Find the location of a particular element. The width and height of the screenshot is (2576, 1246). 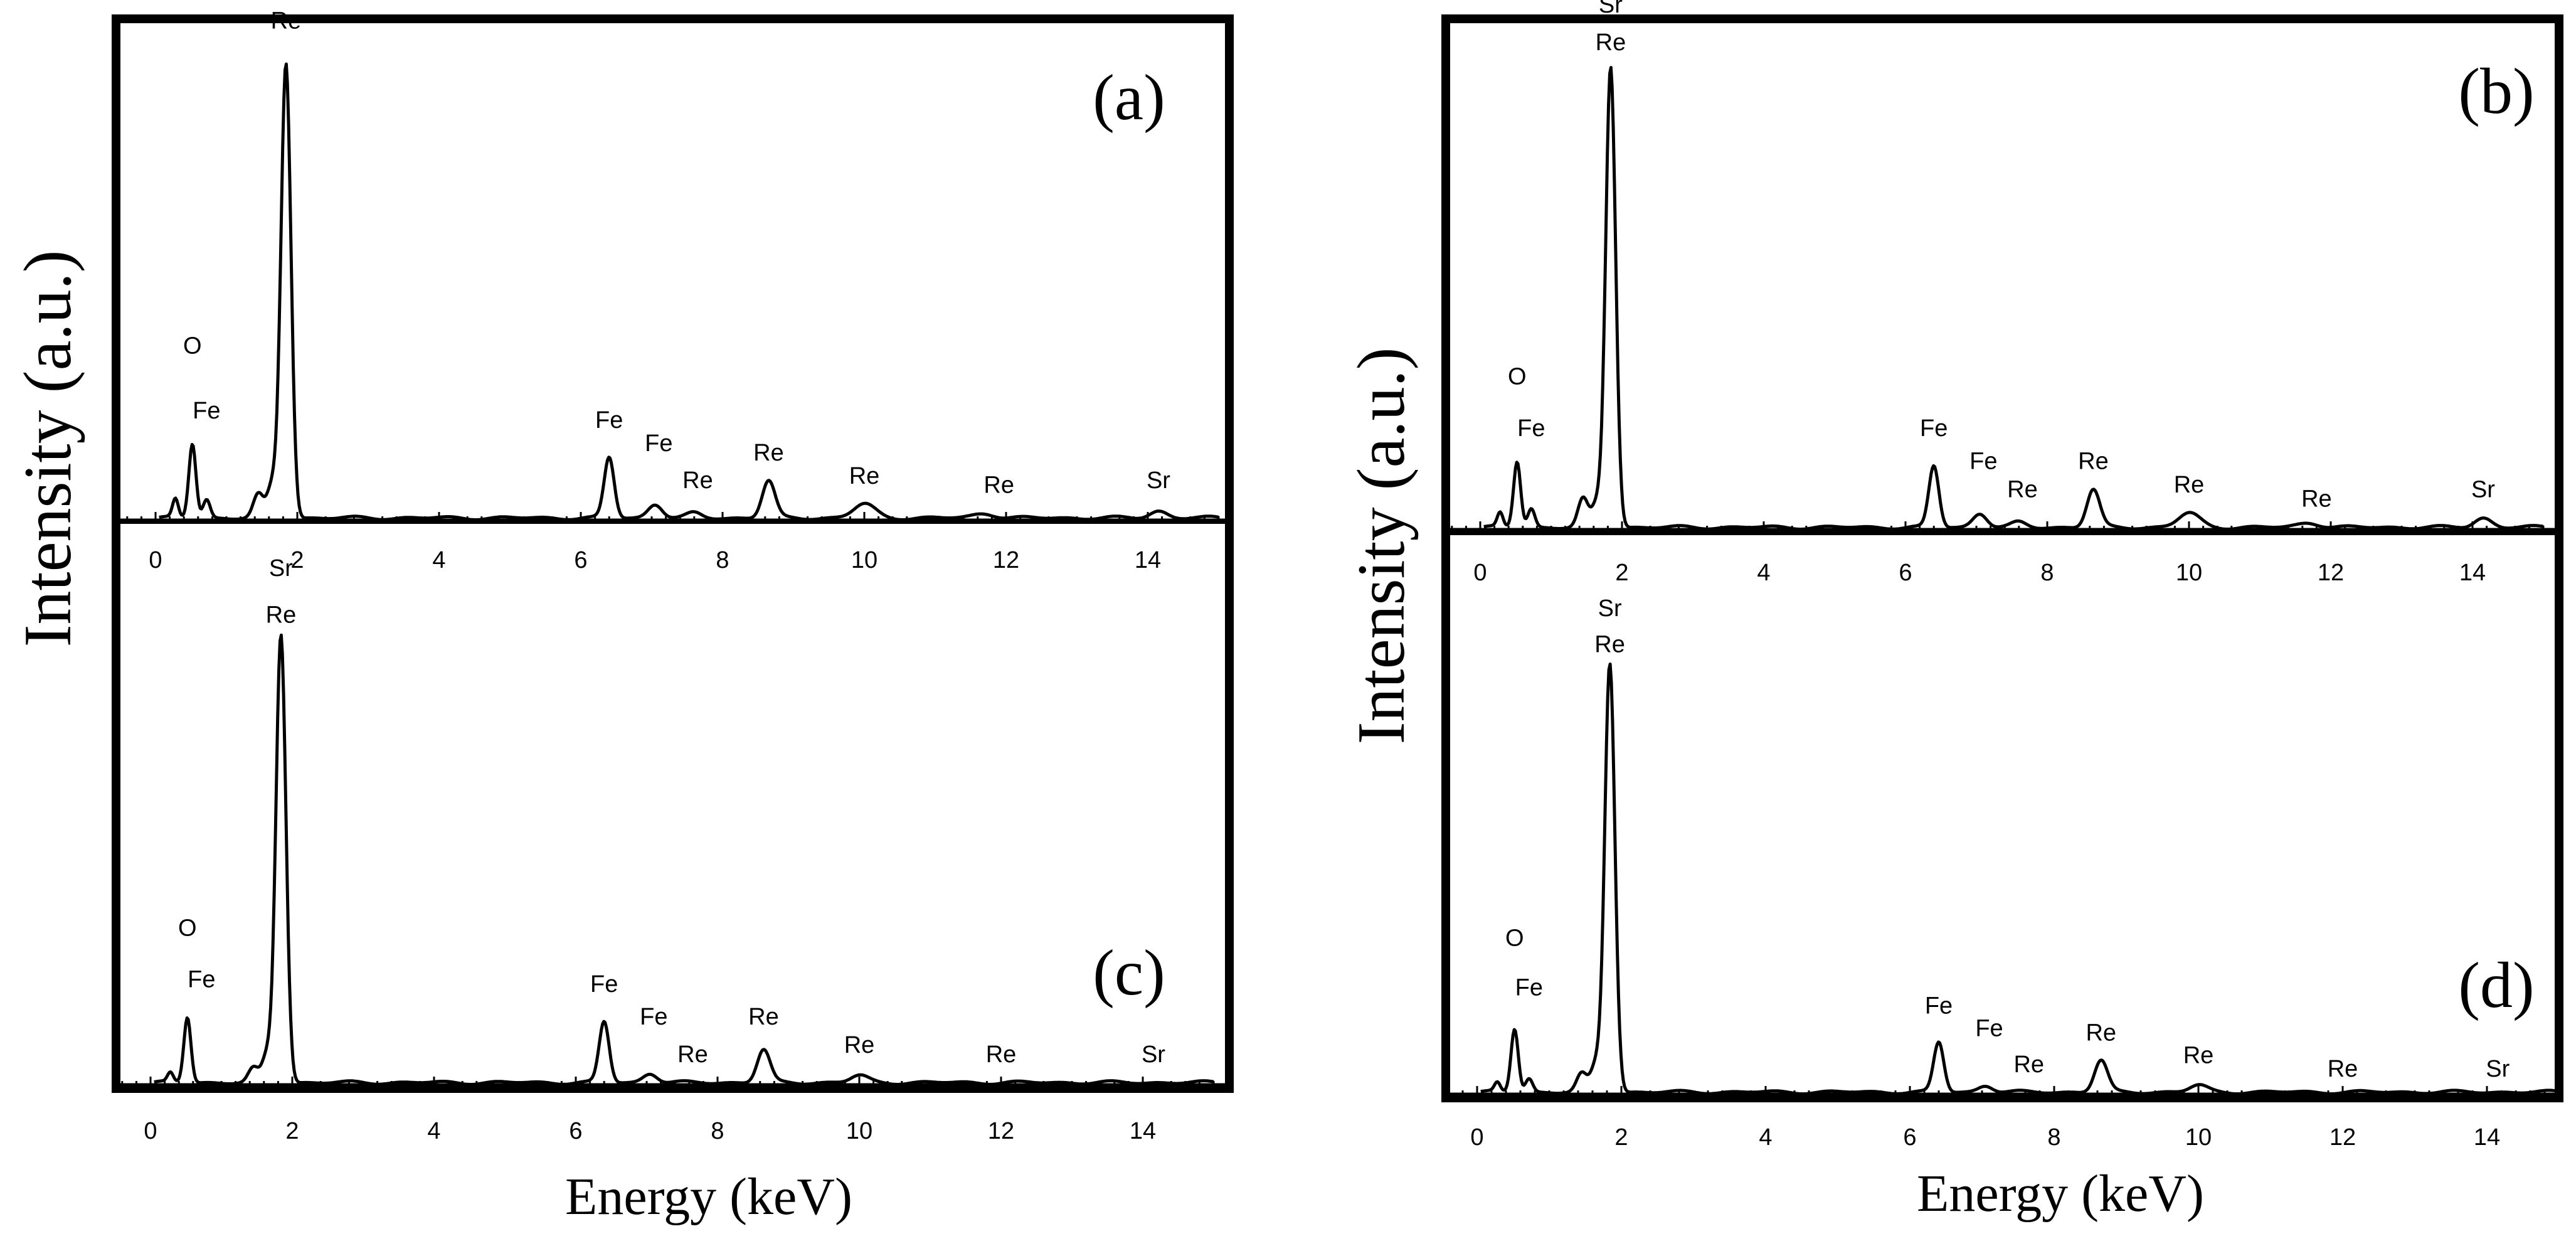

panel-label-d: (d) is located at coordinates (2496, 985).